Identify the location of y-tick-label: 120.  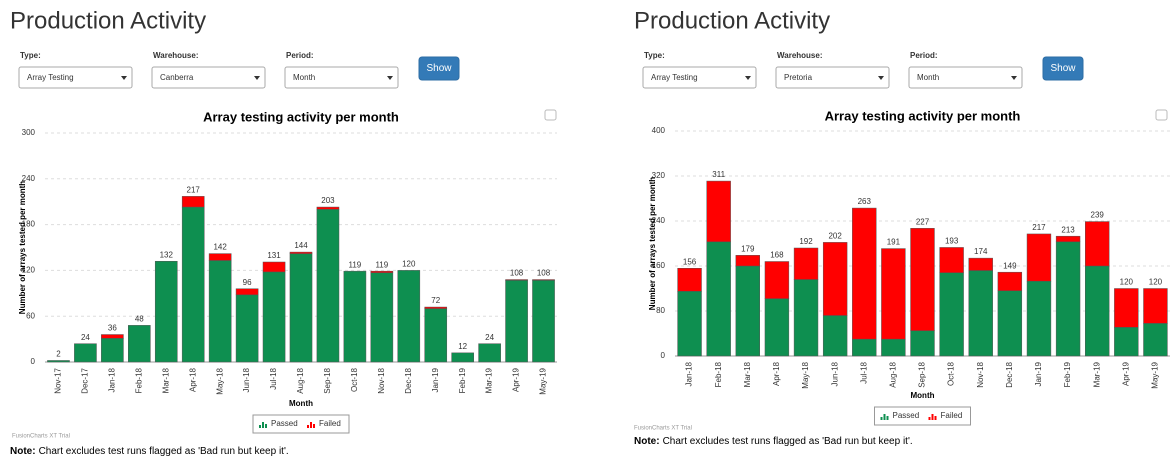
(29, 270).